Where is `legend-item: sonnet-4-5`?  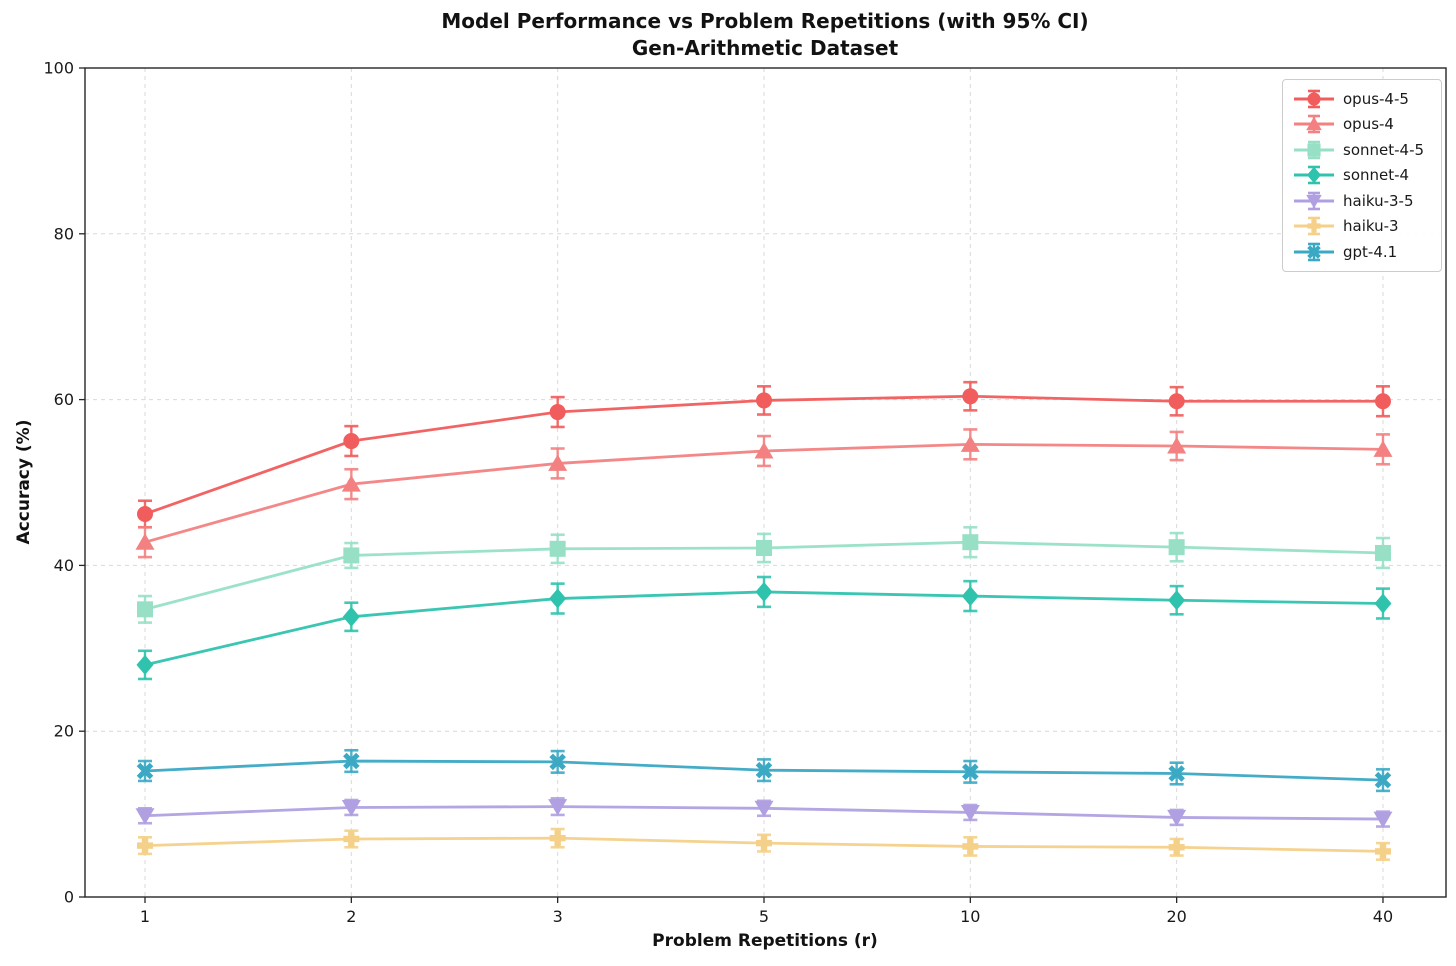 legend-item: sonnet-4-5 is located at coordinates (1362, 150).